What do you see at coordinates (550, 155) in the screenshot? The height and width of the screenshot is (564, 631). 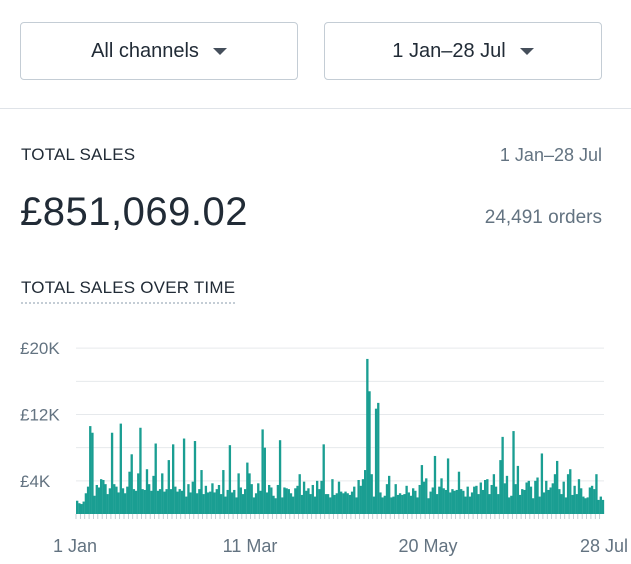 I see `summary-date-range: 1 Jan–28 Jul` at bounding box center [550, 155].